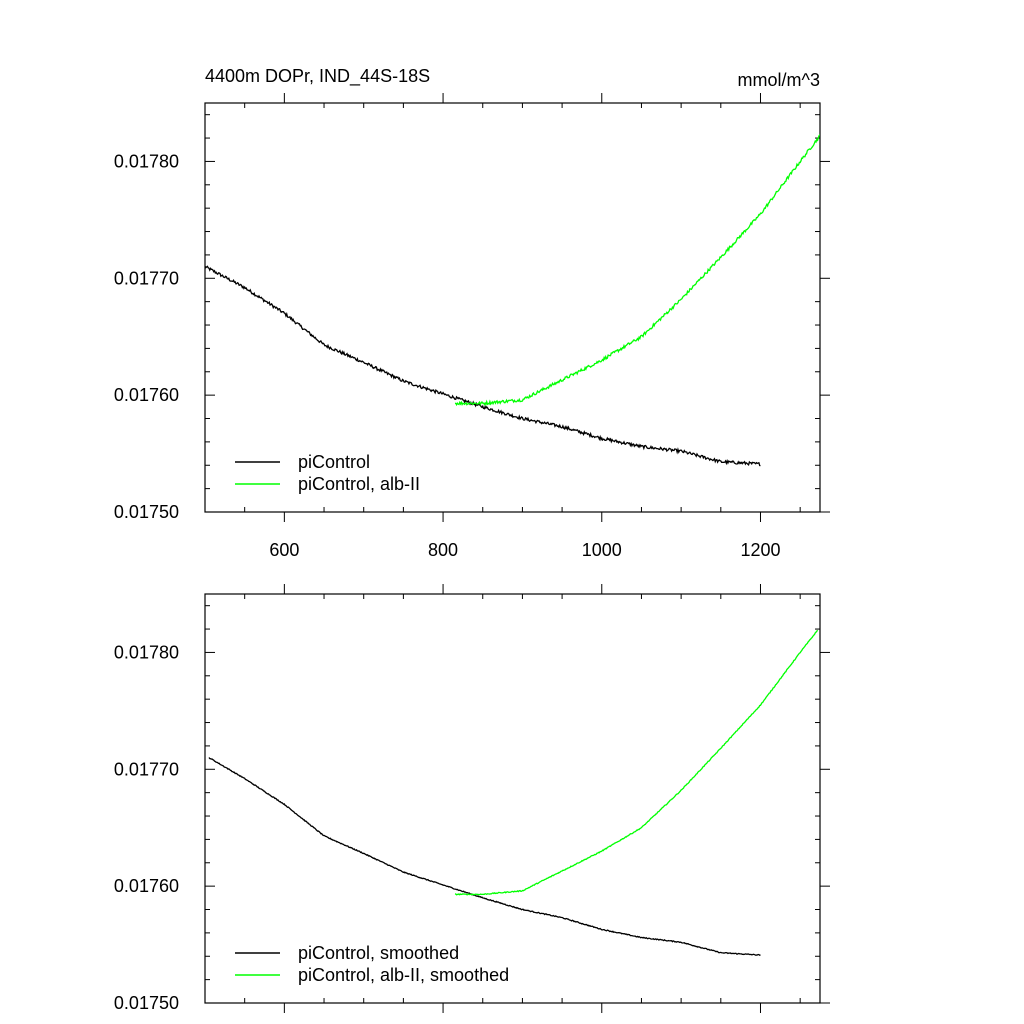 This screenshot has width=1024, height=1024. I want to click on x-tick-label: 600, so click(284, 550).